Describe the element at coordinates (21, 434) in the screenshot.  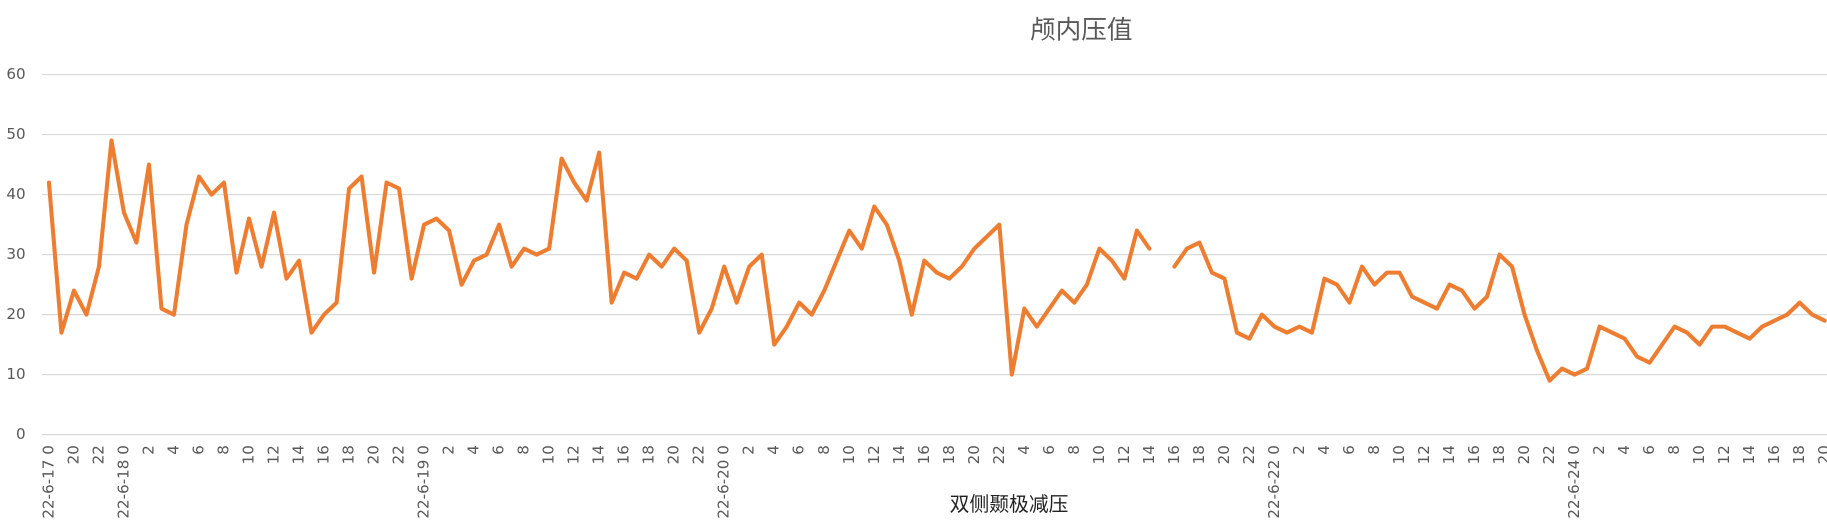
I see `y-tick-label: 0` at that location.